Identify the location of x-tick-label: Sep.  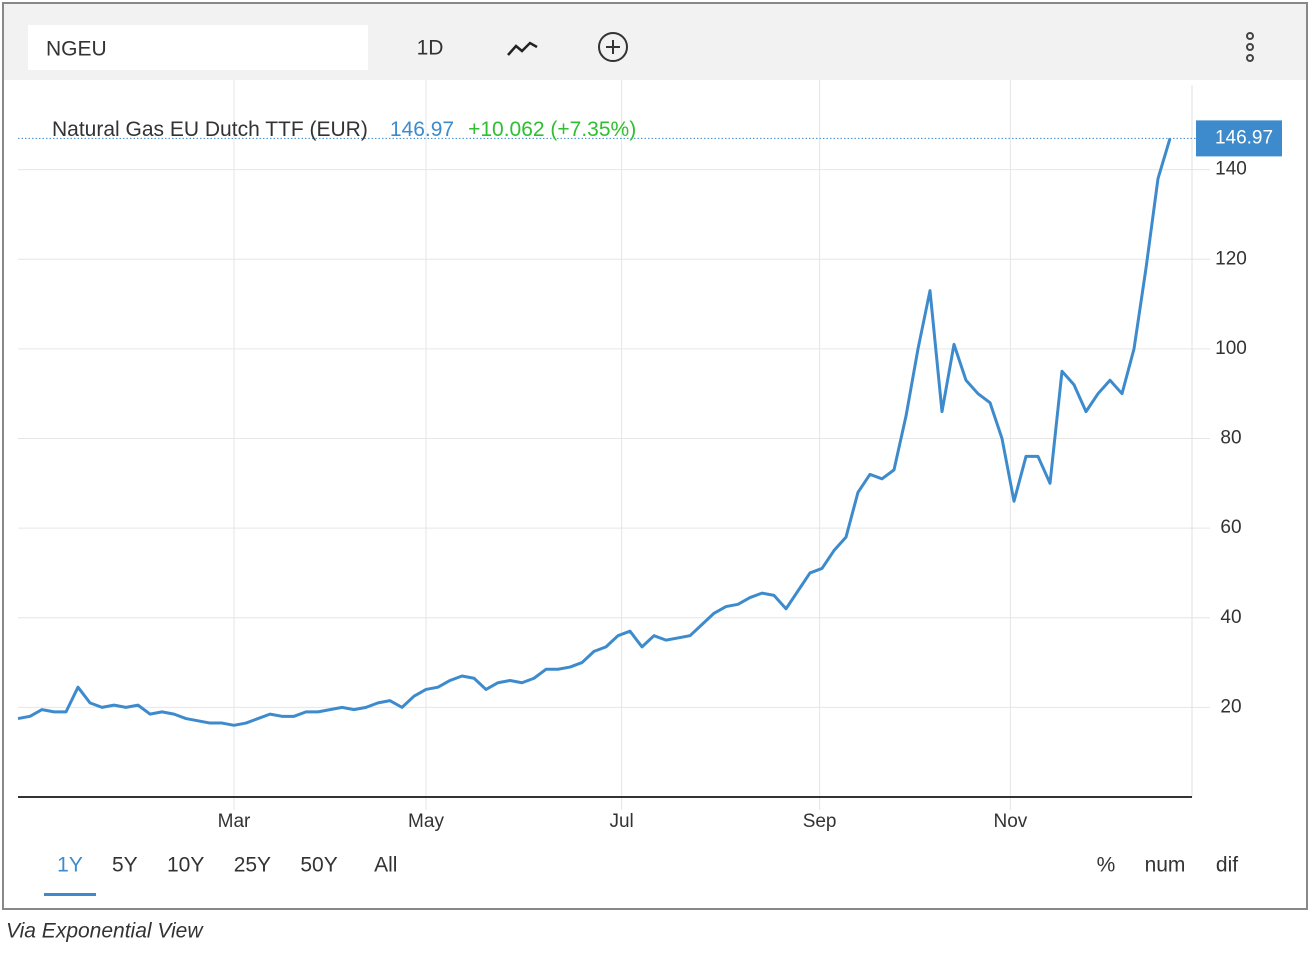
(820, 821).